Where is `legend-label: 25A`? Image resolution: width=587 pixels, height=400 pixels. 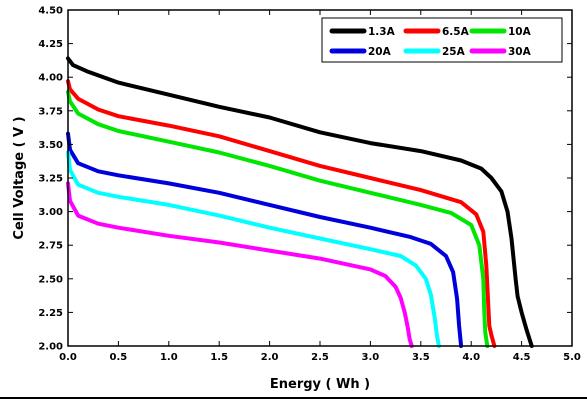
legend-label: 25A is located at coordinates (454, 52).